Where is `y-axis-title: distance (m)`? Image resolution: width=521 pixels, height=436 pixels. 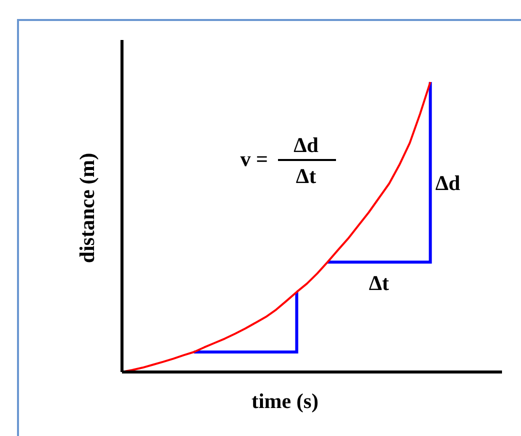 y-axis-title: distance (m) is located at coordinates (87, 208).